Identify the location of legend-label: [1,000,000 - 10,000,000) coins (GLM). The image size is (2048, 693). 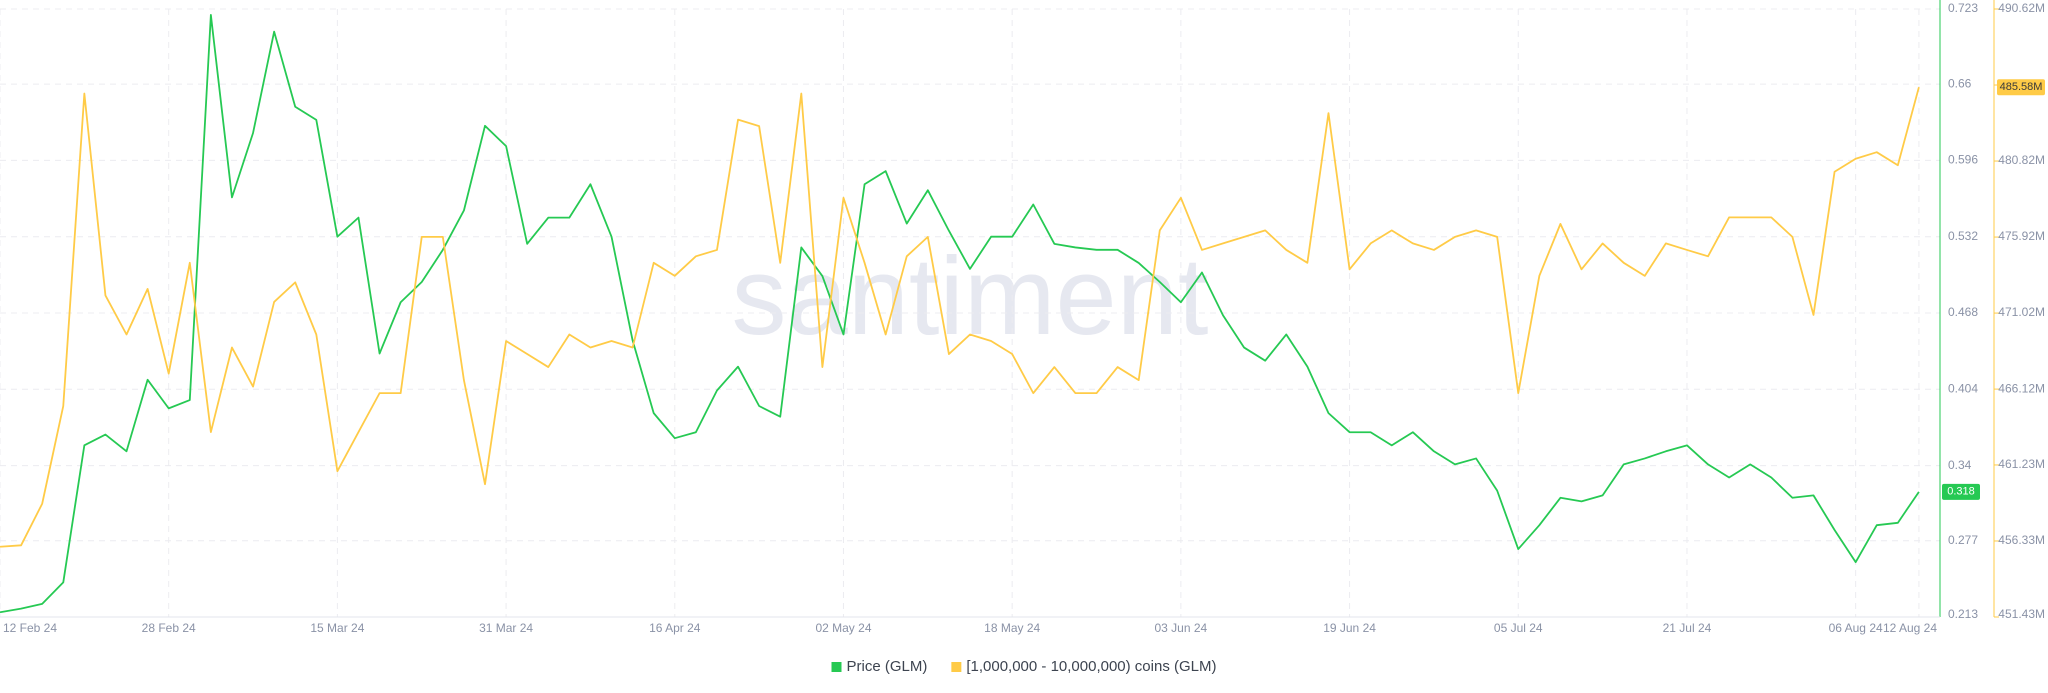
(1091, 666).